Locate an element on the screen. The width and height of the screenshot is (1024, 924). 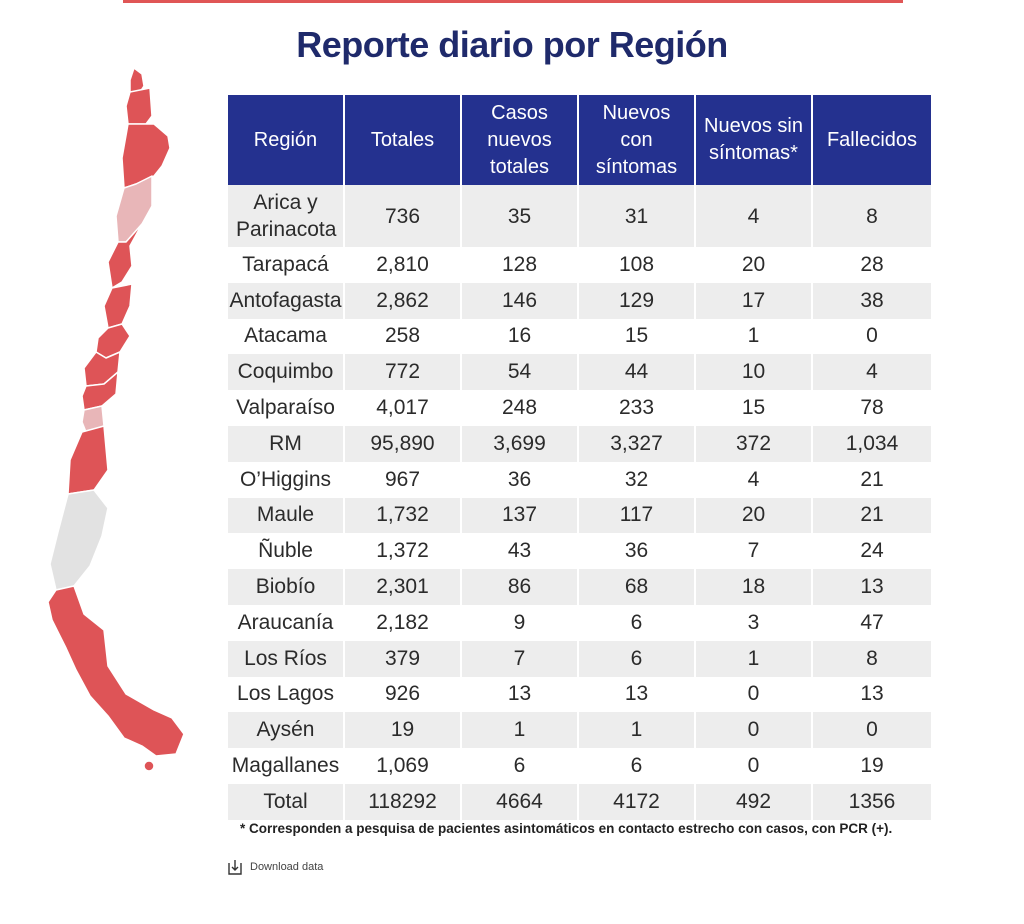
value-cell: 54 is located at coordinates (520, 372).